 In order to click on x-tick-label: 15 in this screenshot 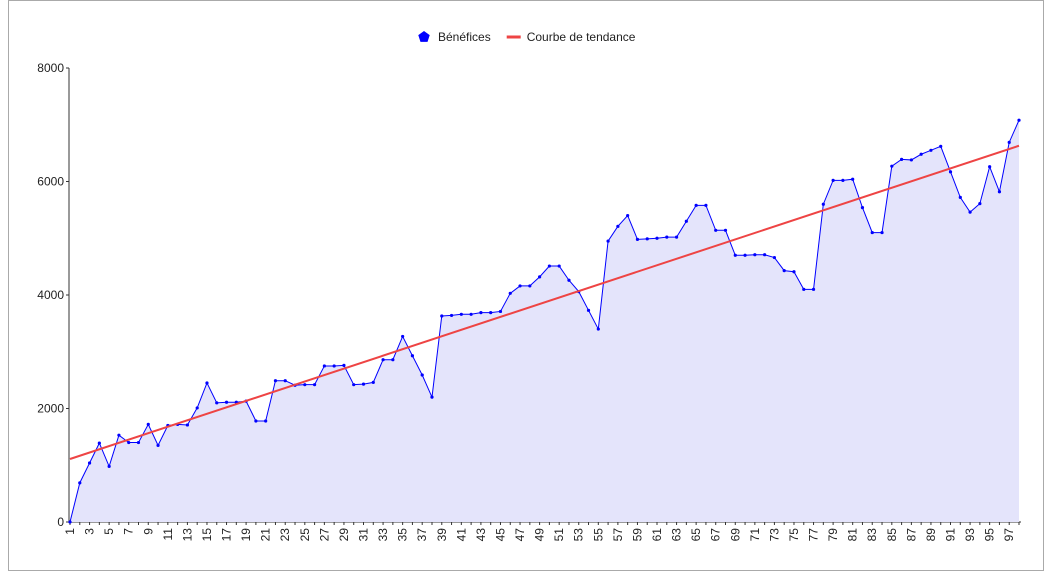, I will do `click(207, 535)`.